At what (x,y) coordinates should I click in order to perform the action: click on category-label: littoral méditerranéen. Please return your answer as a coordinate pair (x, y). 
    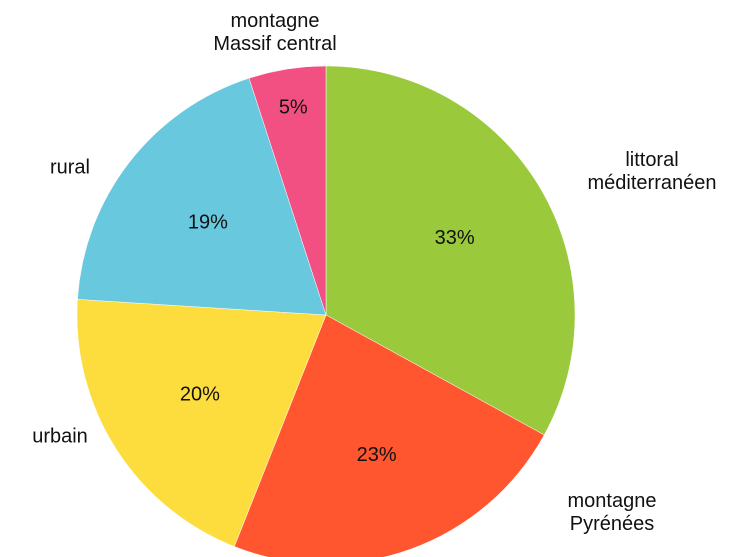
    Looking at the image, I should click on (652, 171).